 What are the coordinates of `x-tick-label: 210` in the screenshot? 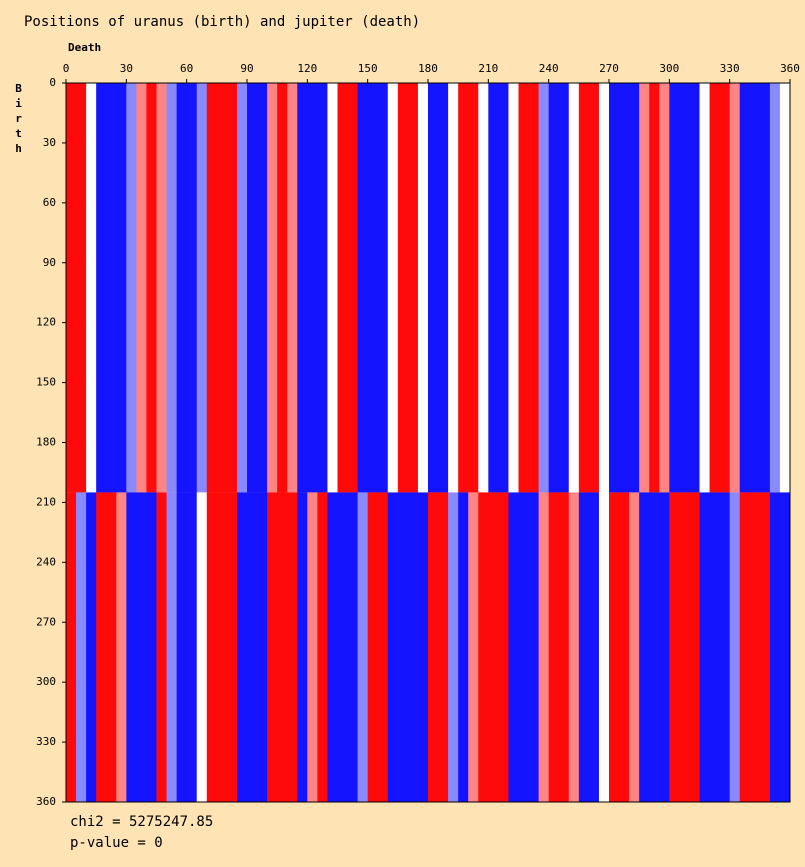 It's located at (488, 68).